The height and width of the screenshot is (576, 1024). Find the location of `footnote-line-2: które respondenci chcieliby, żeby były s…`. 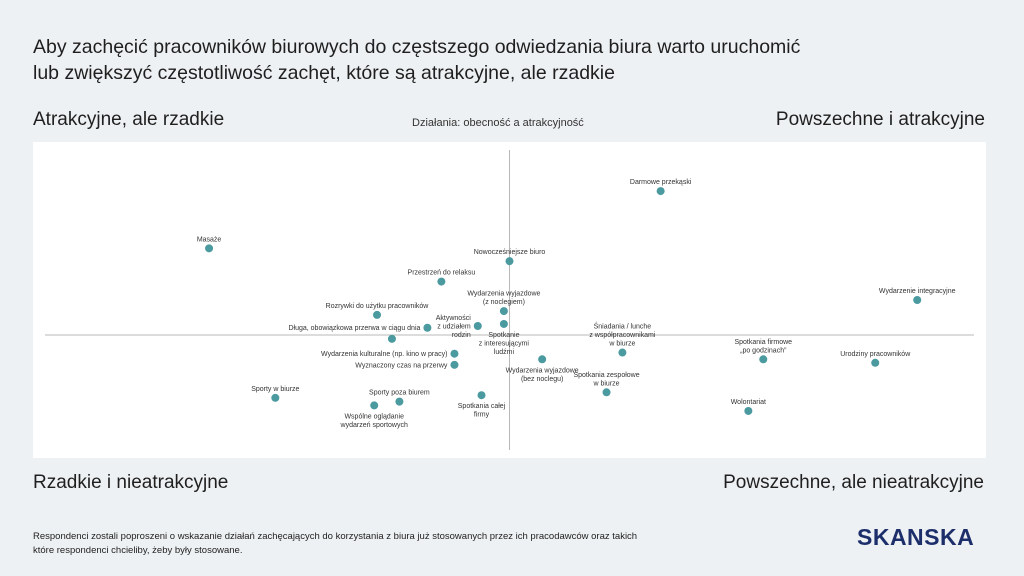

footnote-line-2: które respondenci chcieliby, żeby były s… is located at coordinates (138, 550).